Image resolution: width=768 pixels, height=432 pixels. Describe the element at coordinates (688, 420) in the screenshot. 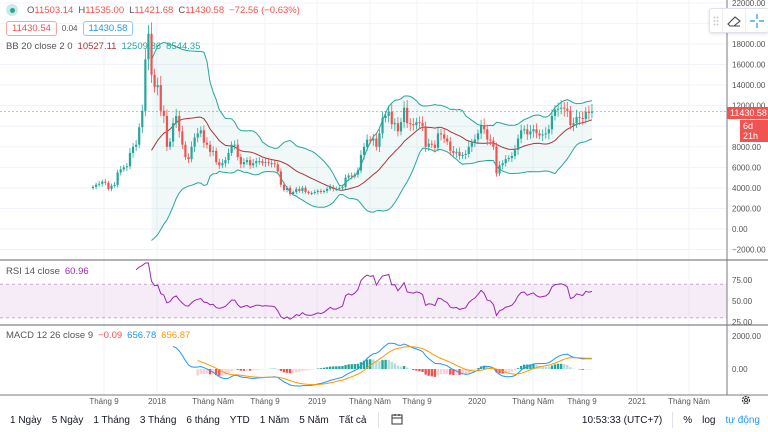

I see `percent-scale-toggle: %` at that location.